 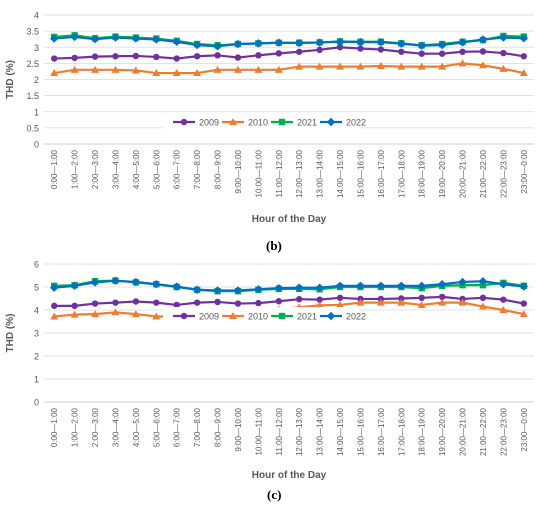 I want to click on x-tick-label: 21:00—22:00, so click(x=483, y=431).